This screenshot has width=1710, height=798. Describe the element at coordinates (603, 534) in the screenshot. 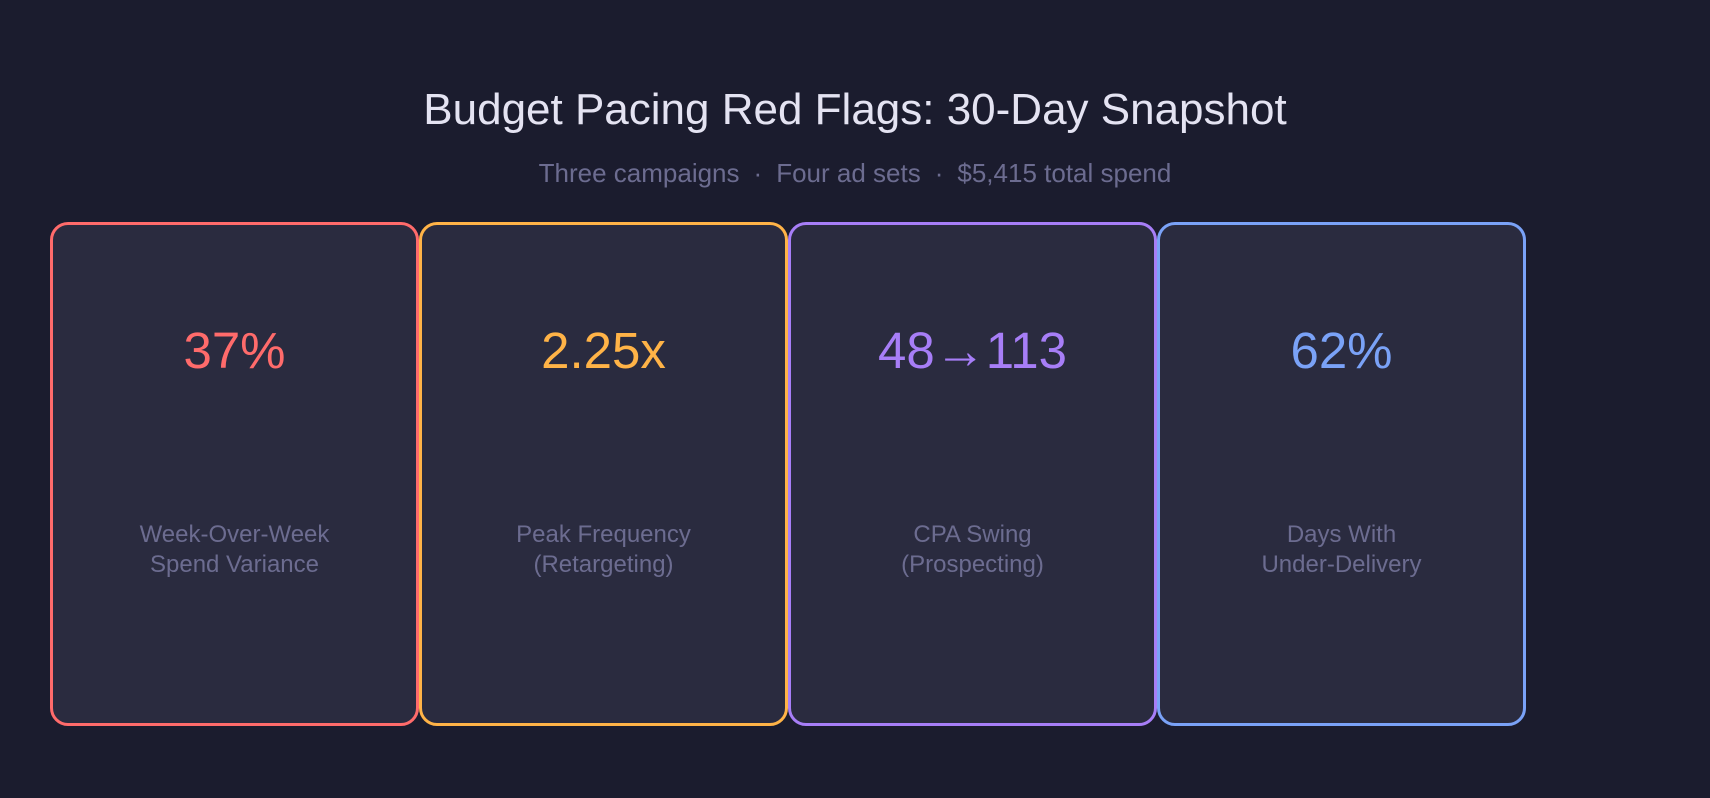

I see `kpi-label-line: Peak Frequency` at that location.